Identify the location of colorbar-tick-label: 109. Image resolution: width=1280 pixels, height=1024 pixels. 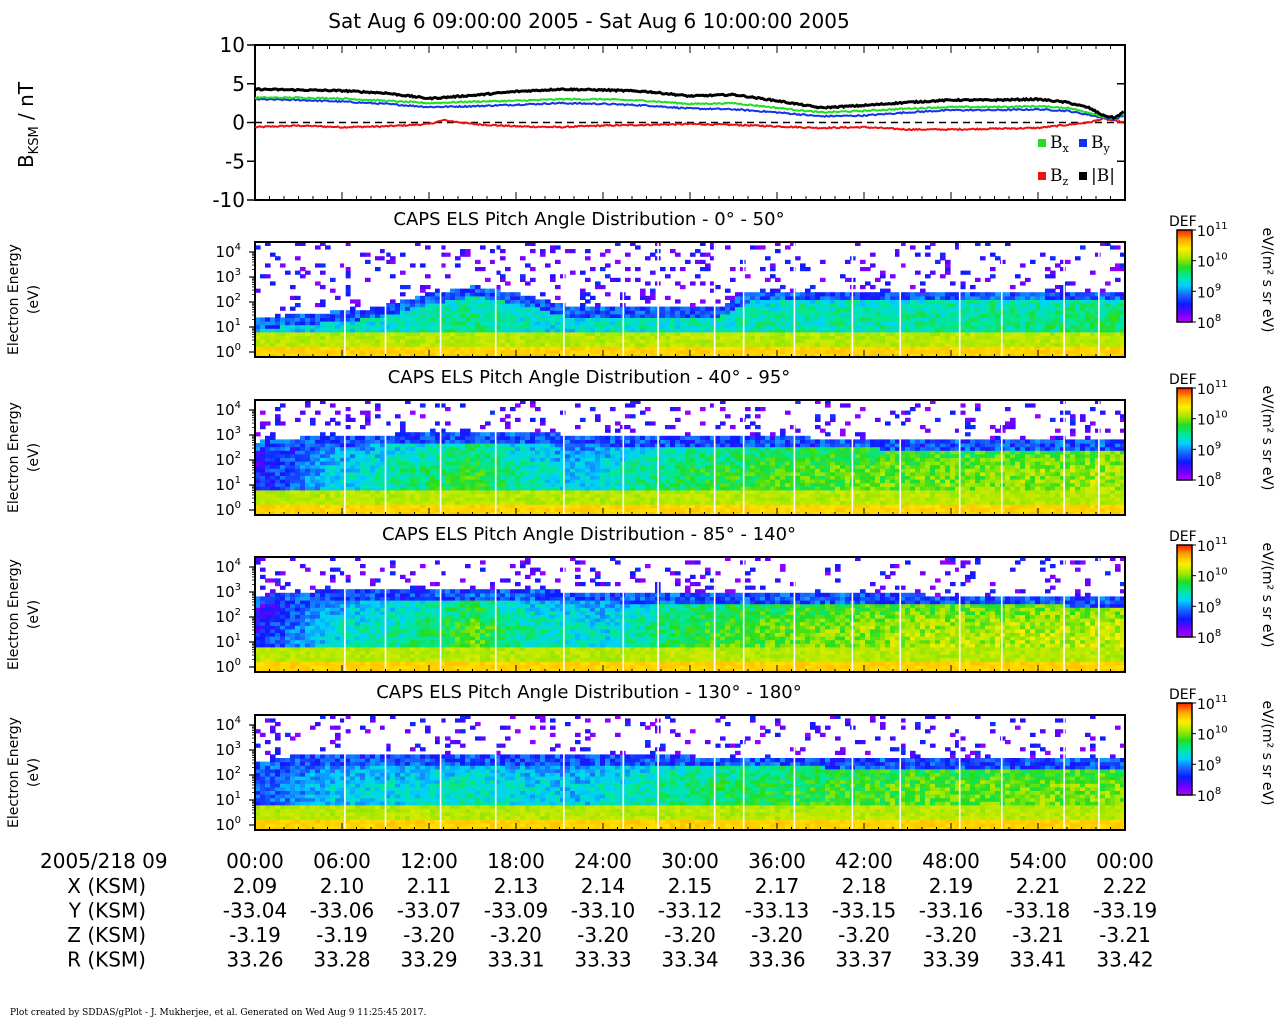
(1209, 291).